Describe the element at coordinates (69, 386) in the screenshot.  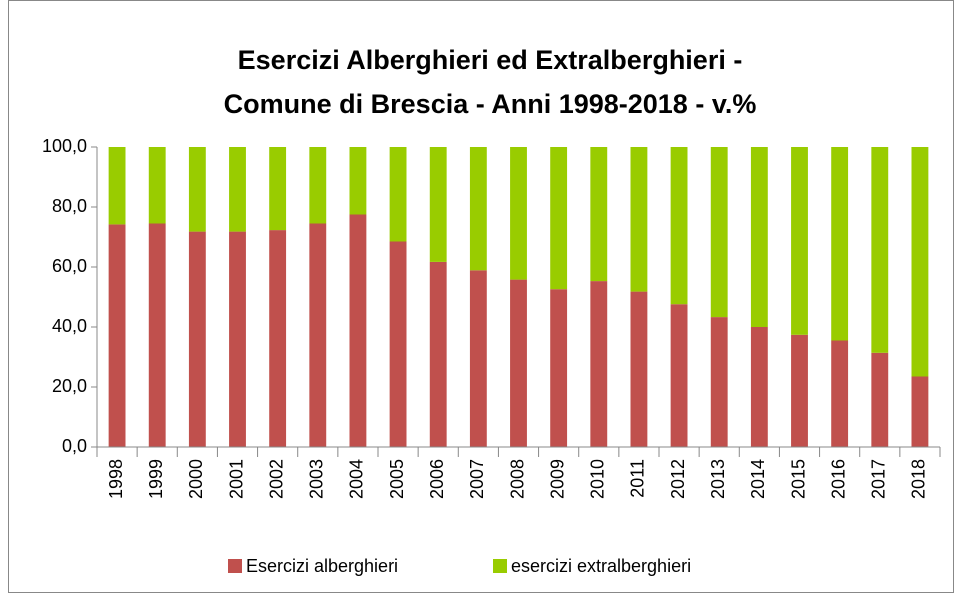
I see `y-tick-label: 20,0` at that location.